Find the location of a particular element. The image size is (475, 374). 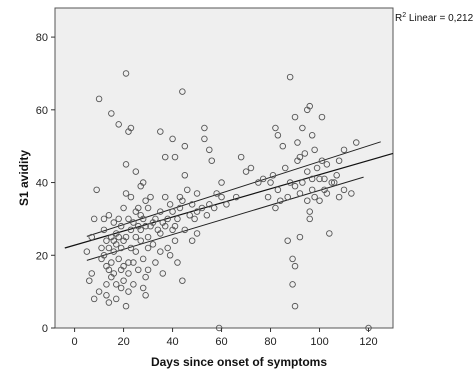

x-tick-label: 80 is located at coordinates (270, 342).